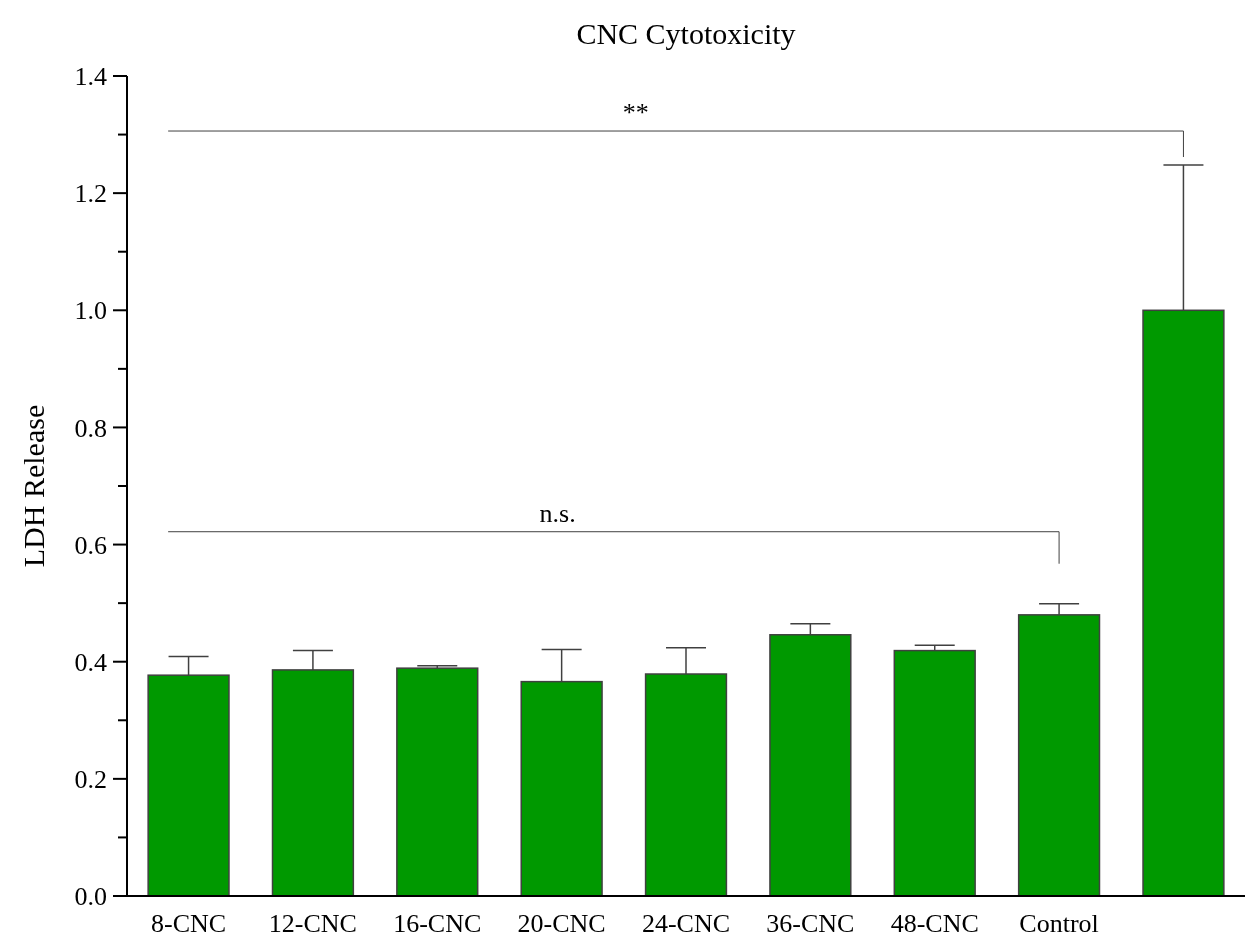 Image resolution: width=1248 pixels, height=952 pixels. Describe the element at coordinates (90, 545) in the screenshot. I see `y-tick-label: 0.6` at that location.